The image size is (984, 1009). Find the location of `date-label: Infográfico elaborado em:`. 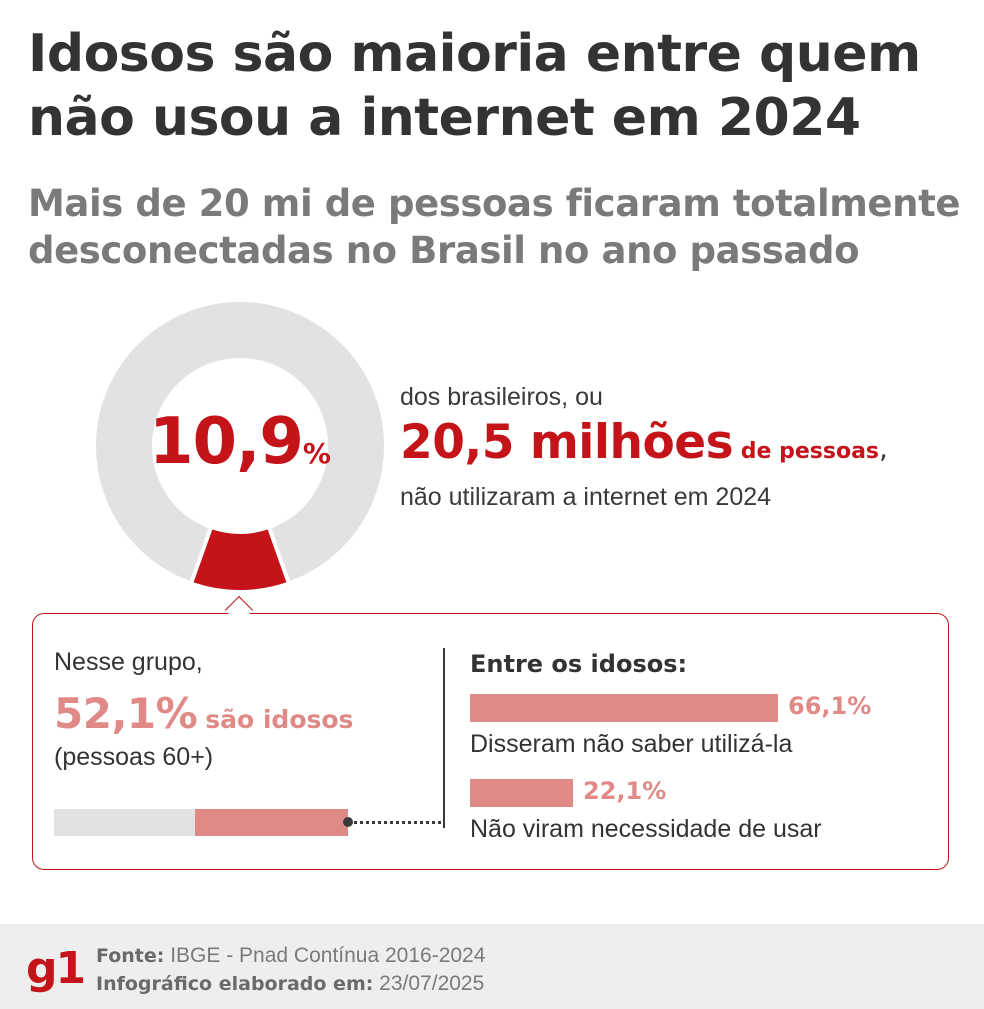

date-label: Infográfico elaborado em: is located at coordinates (235, 984).